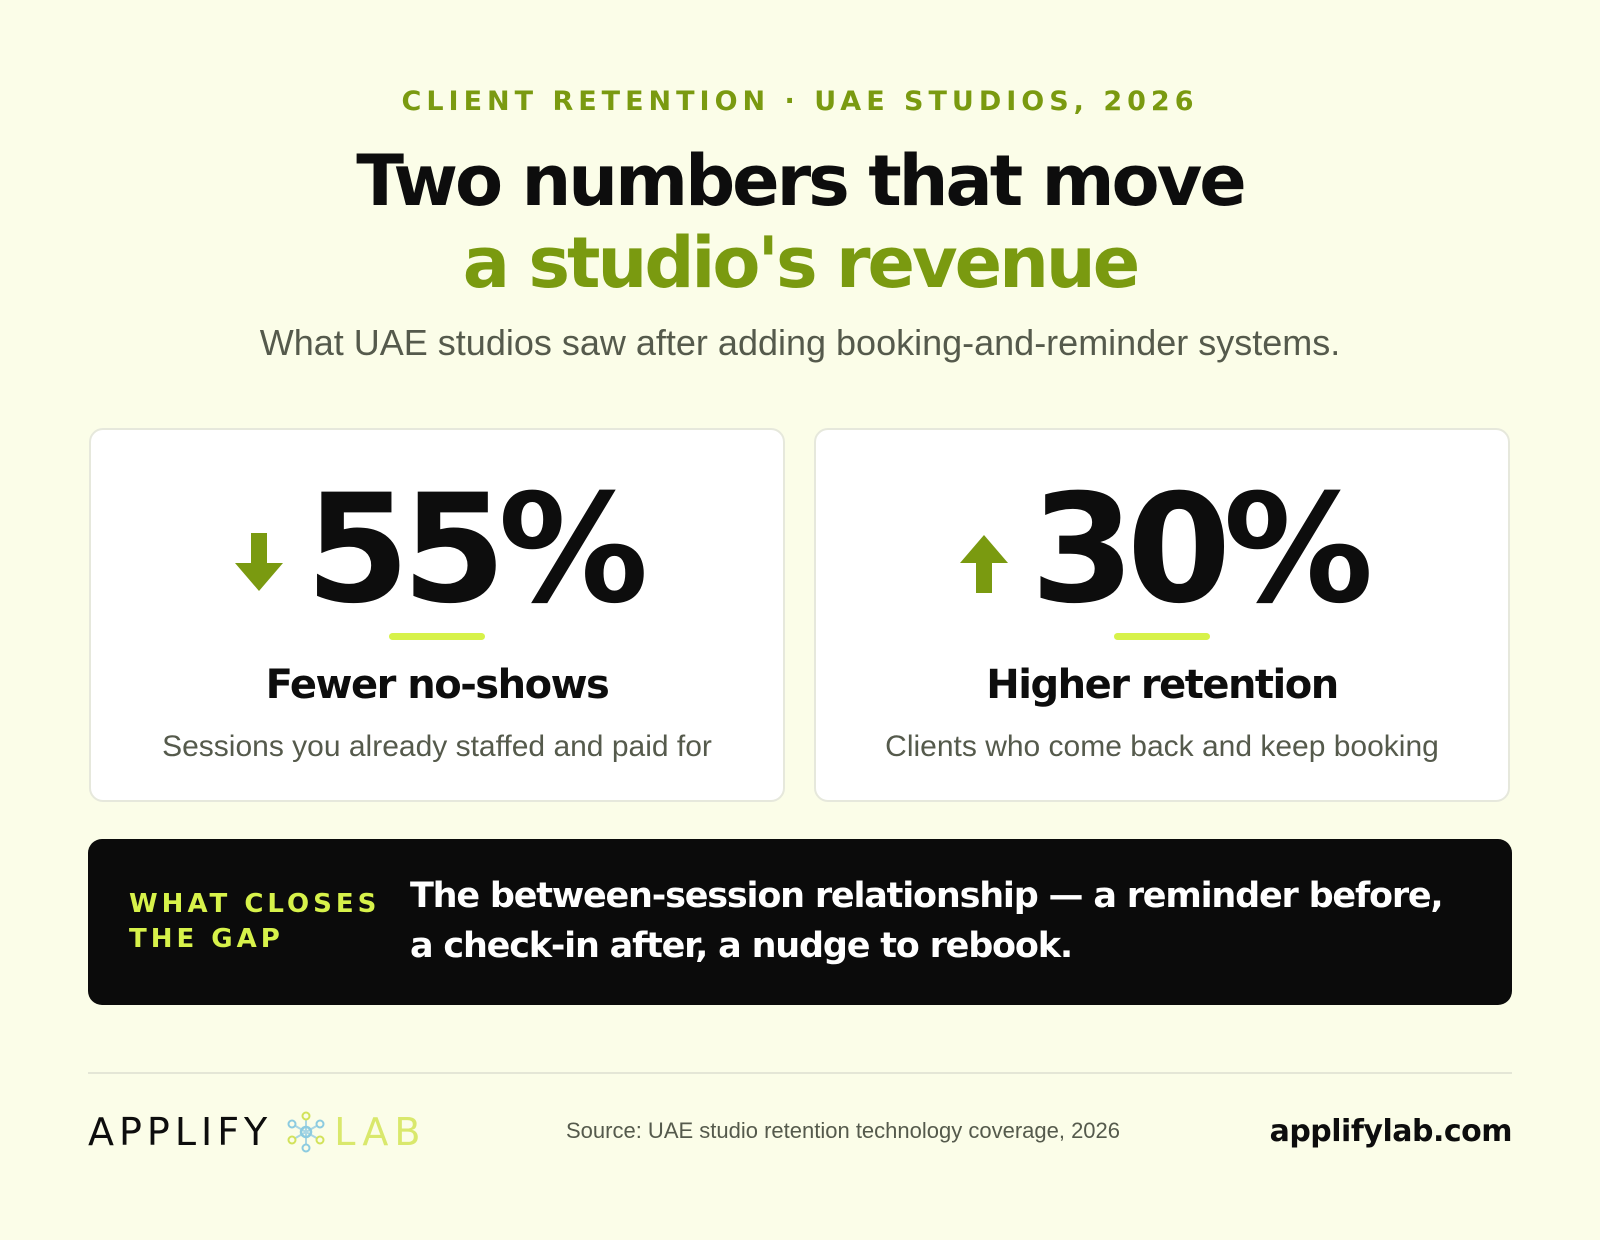 The image size is (1600, 1240). Describe the element at coordinates (255, 921) in the screenshot. I see `banner-label: WHAT CLOSES THE GAP` at that location.